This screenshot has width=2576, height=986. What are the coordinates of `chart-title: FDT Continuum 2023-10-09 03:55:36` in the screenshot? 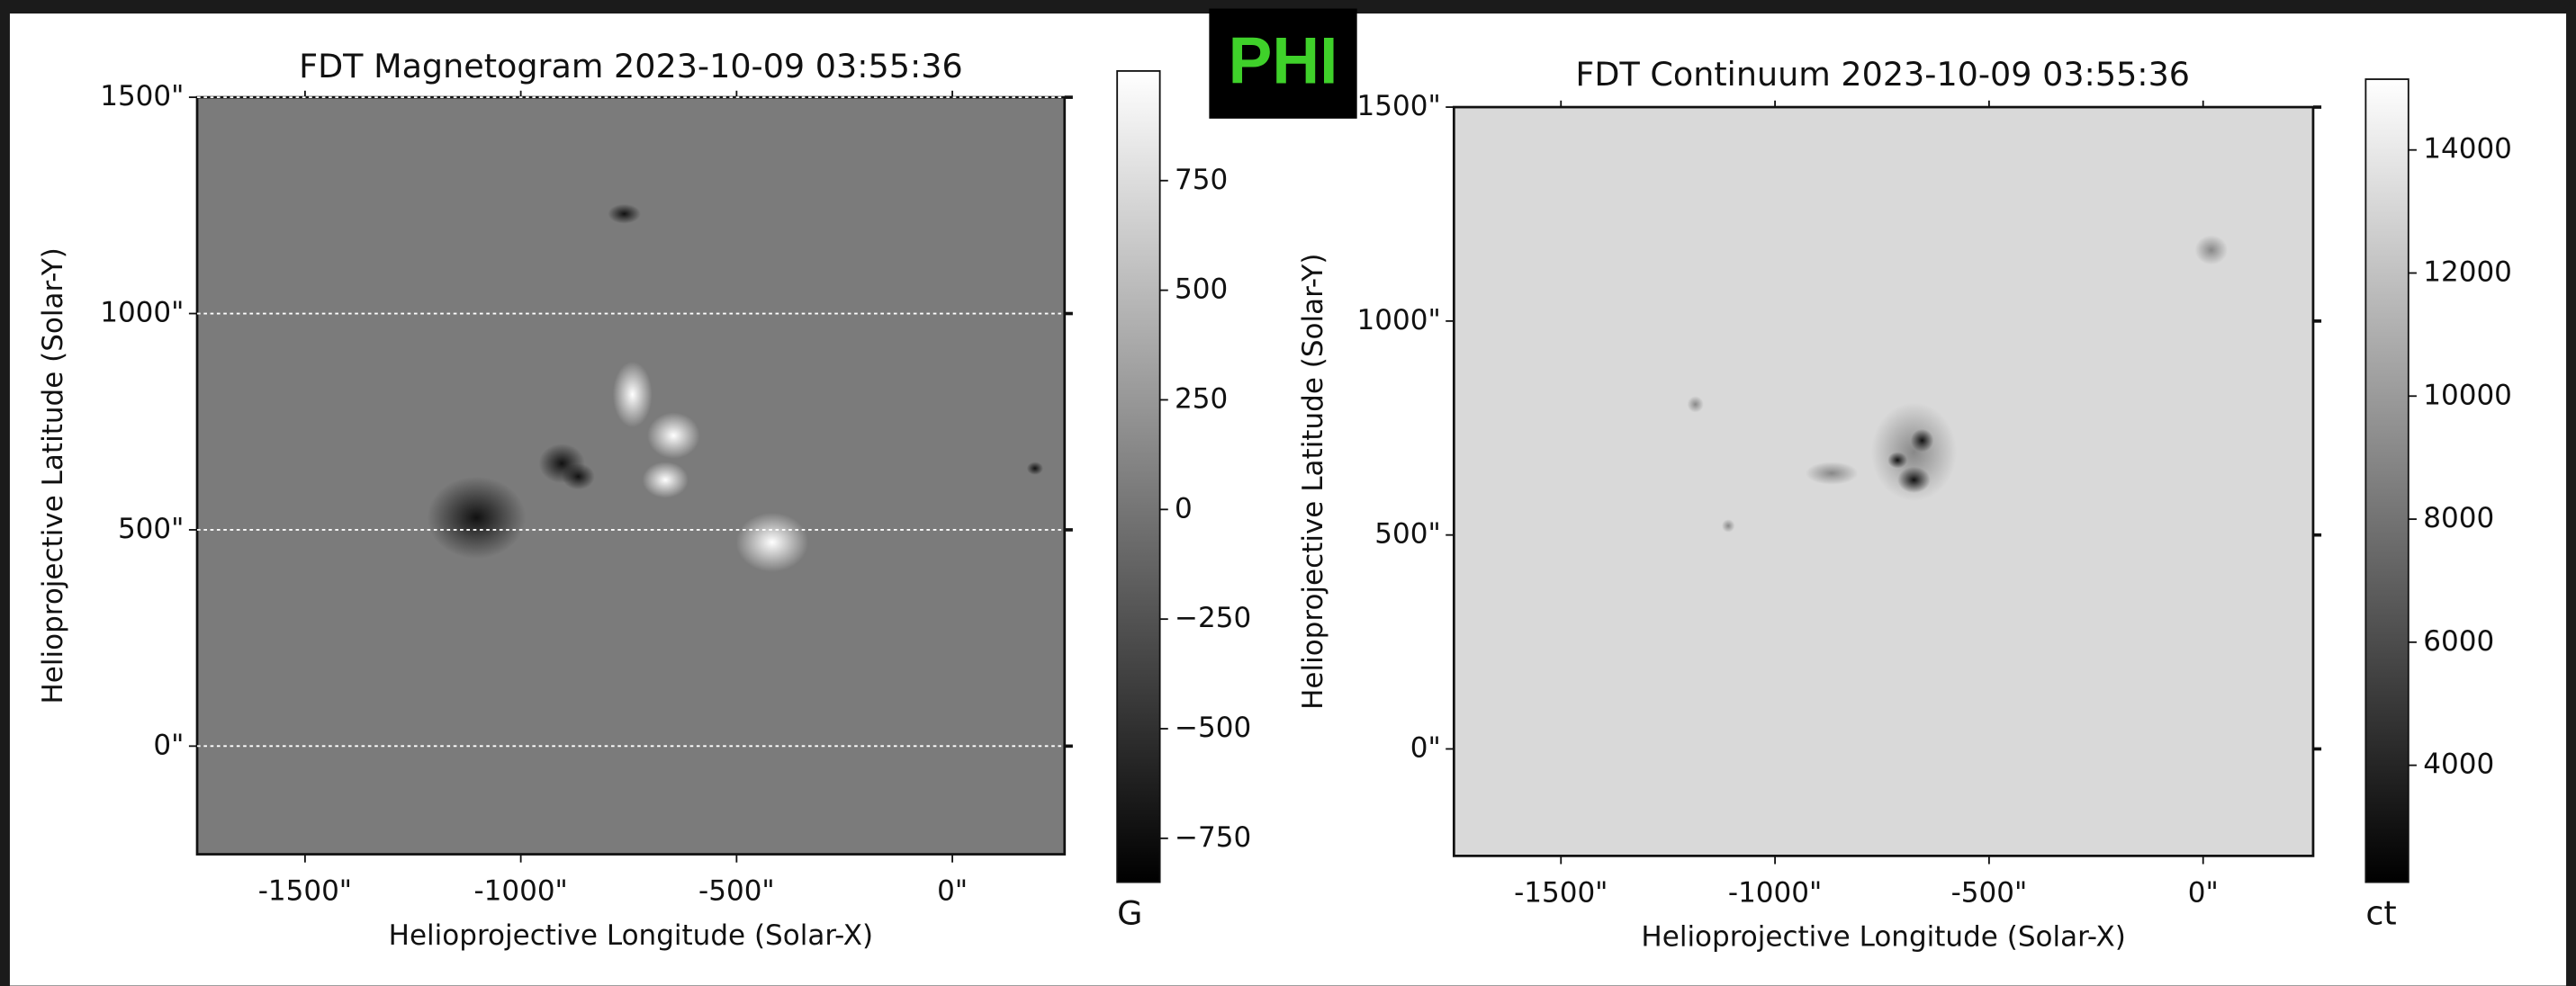 It's located at (1882, 74).